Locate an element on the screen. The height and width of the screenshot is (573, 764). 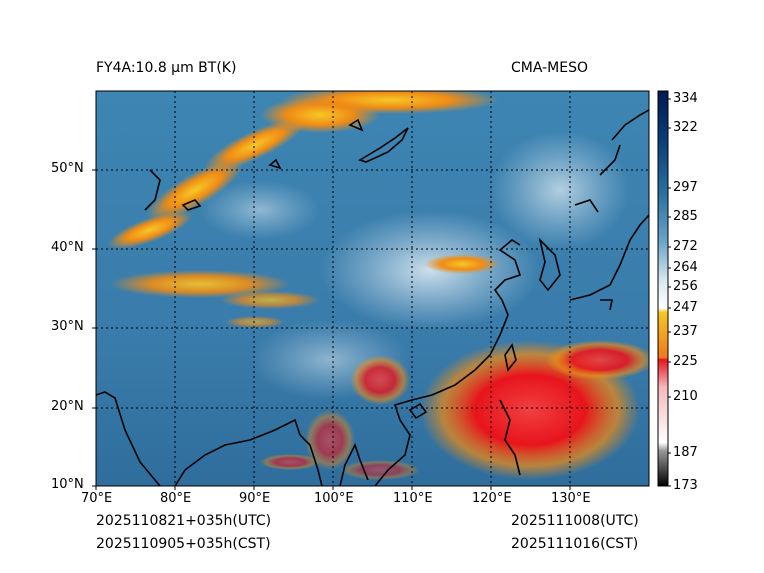
lon-tick-label: 120°E is located at coordinates (492, 498).